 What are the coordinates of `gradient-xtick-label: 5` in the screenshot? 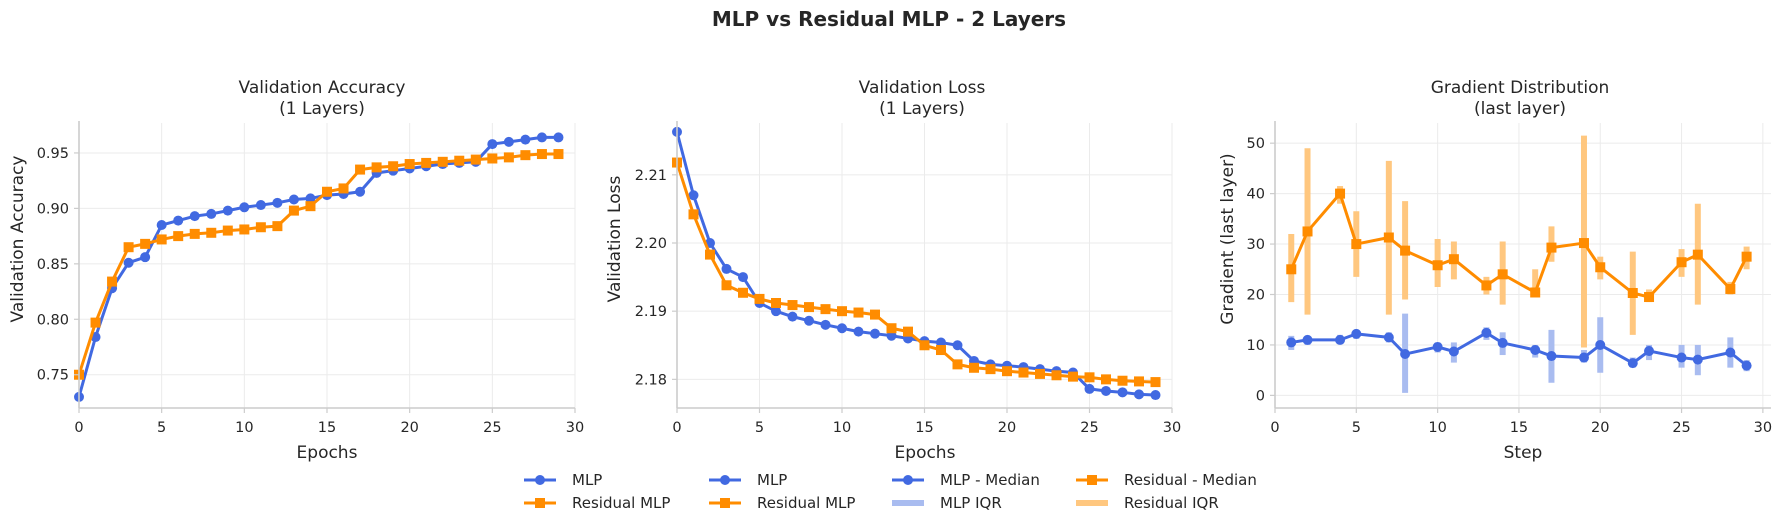 It's located at (1356, 428).